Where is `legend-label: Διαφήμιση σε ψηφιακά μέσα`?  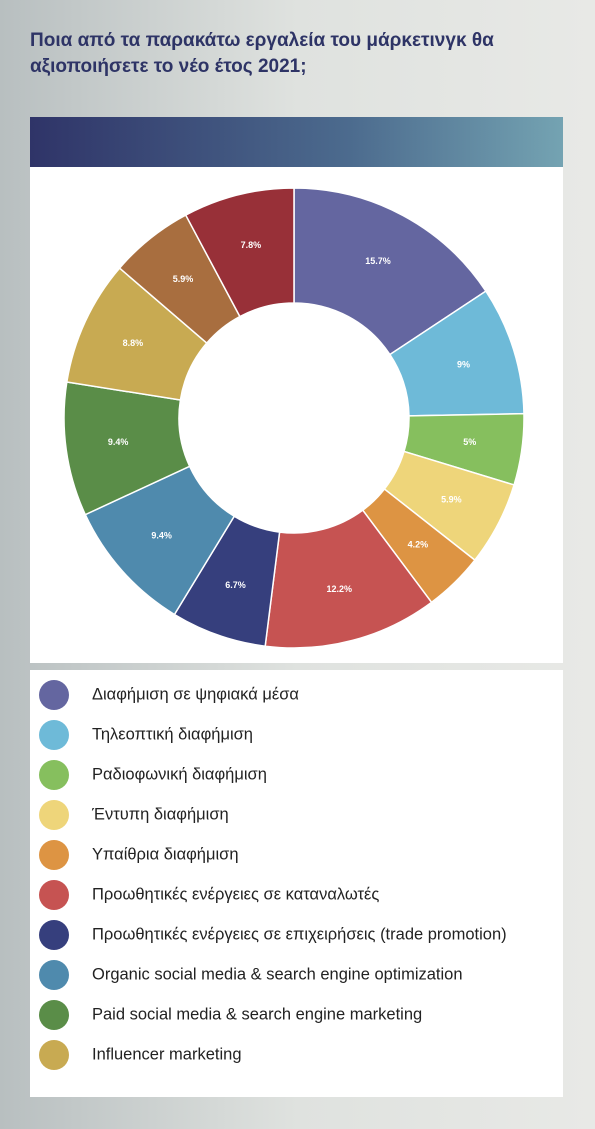
legend-label: Διαφήμιση σε ψηφιακά μέσα is located at coordinates (195, 694).